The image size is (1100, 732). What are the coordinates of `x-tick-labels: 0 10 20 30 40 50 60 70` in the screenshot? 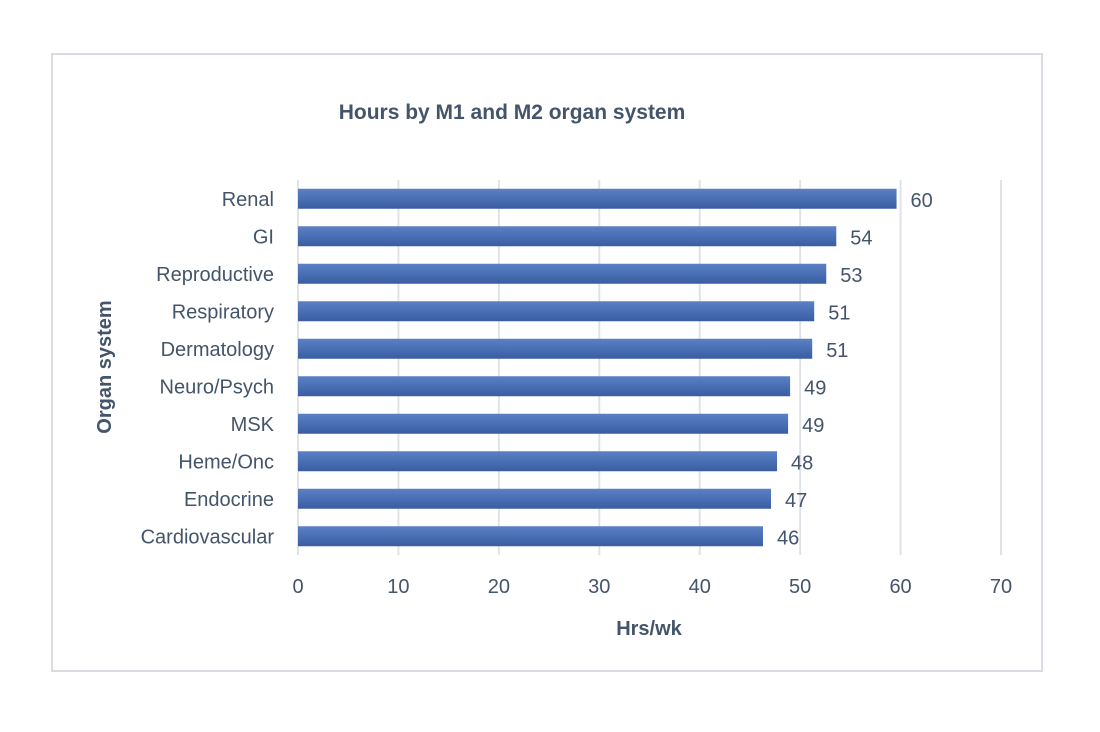 It's located at (652, 587).